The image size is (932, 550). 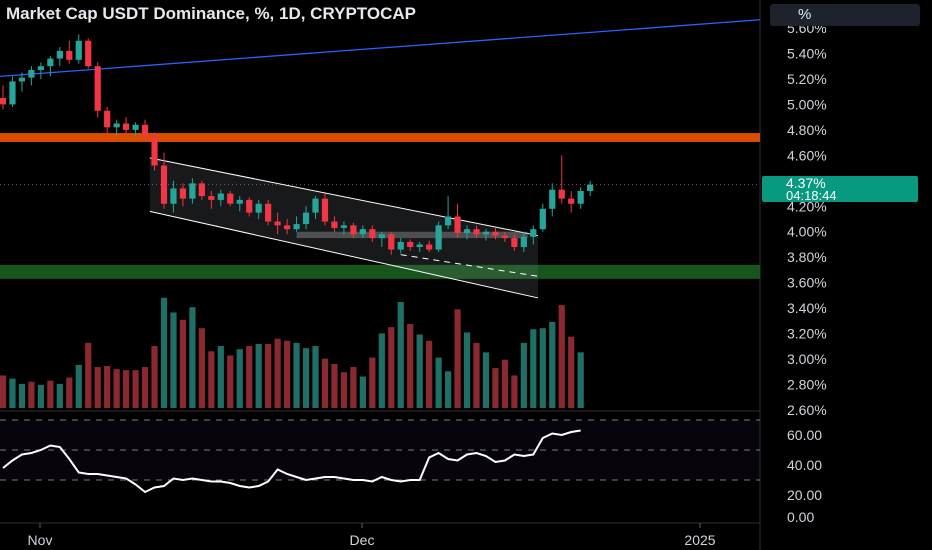 I want to click on price-tick-label: 4.00%, so click(x=807, y=232).